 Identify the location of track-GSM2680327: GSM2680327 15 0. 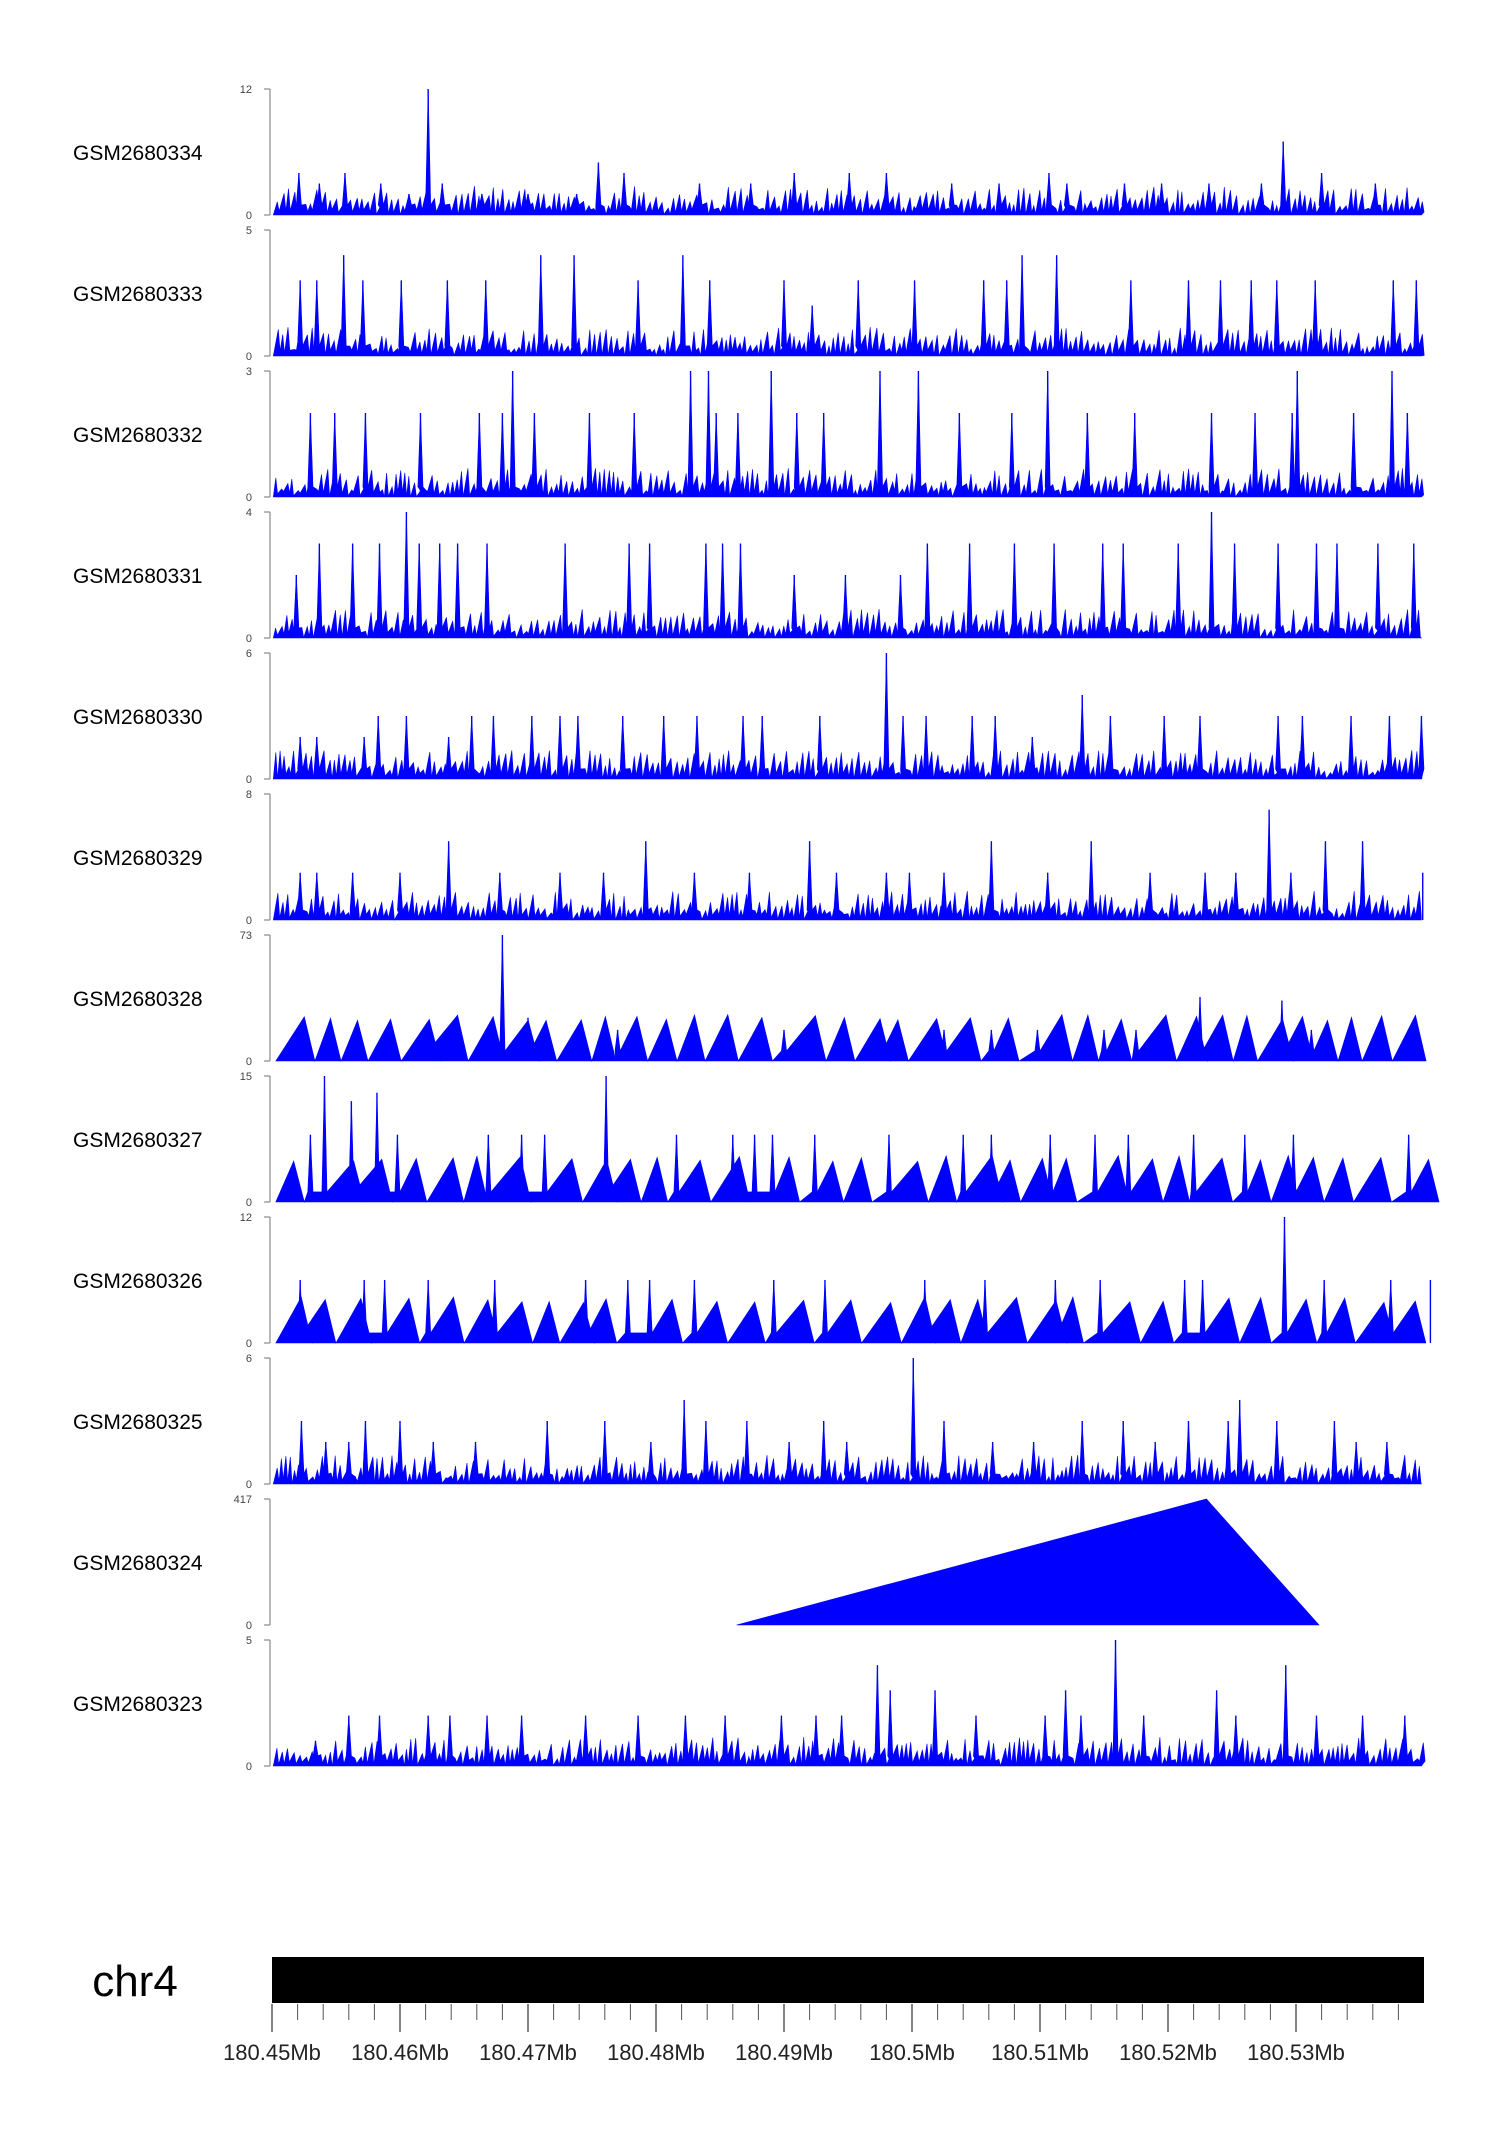
(756, 1140).